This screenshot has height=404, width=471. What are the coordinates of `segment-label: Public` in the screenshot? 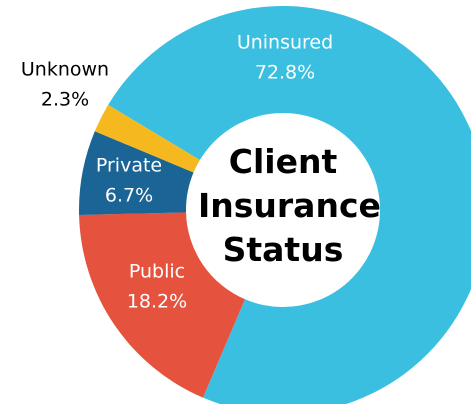 It's located at (157, 272).